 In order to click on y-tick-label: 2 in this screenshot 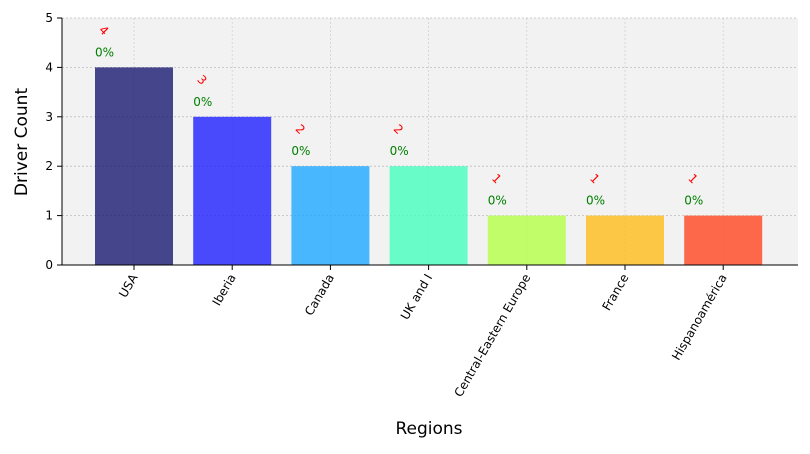, I will do `click(49, 166)`.